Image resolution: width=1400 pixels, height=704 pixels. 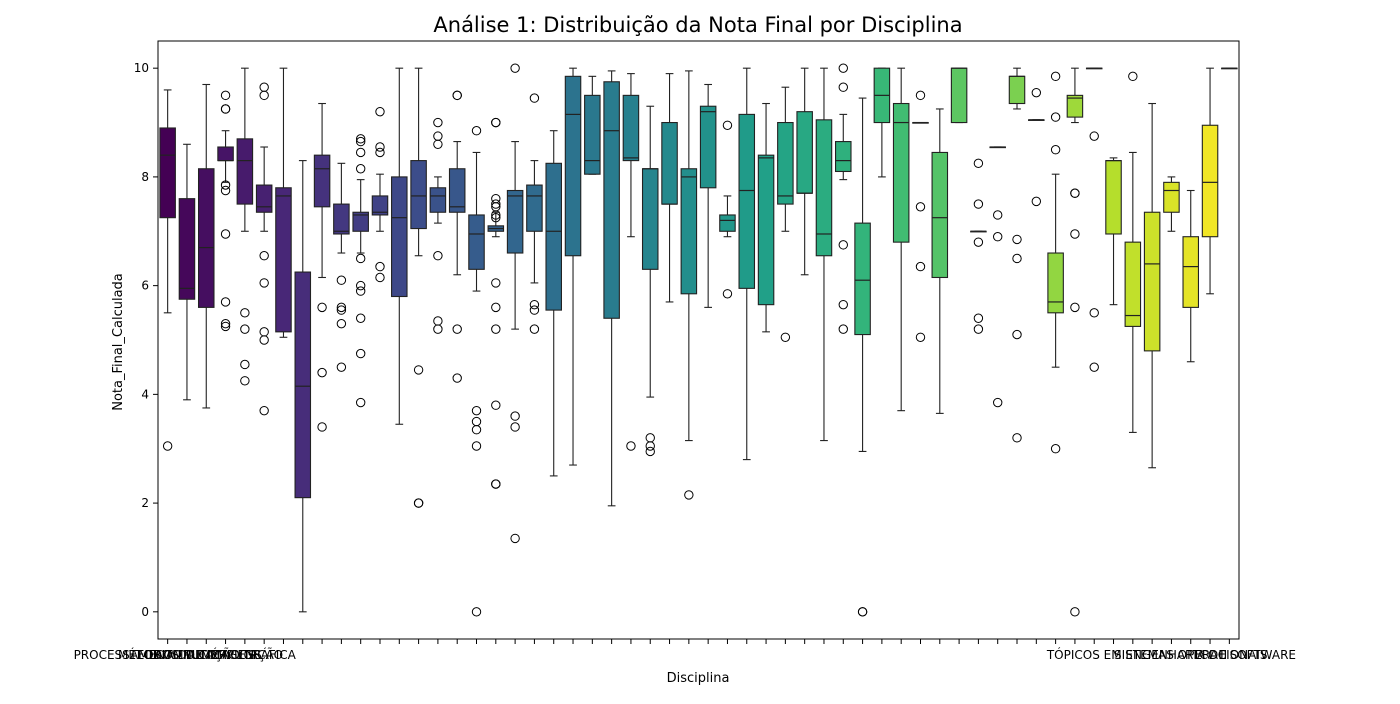 I want to click on y-tick-label: 4, so click(x=145, y=394).